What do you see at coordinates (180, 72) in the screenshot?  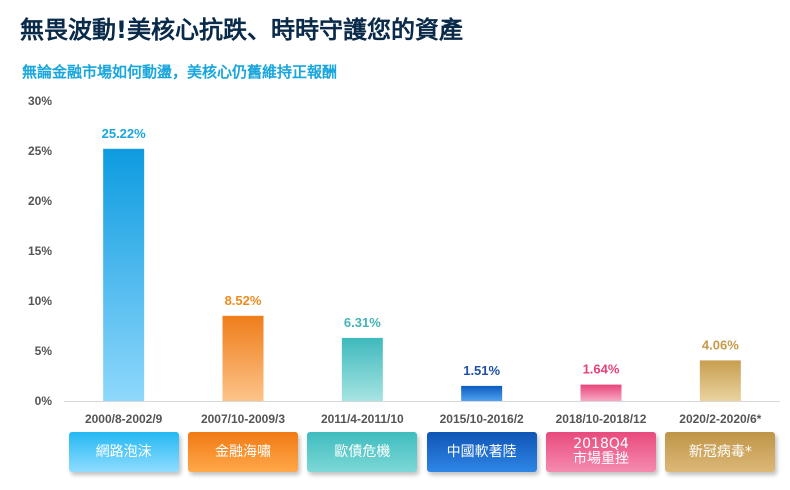 I see `chart-subtitle: 無論金融市場如何動盪，美核心仍舊維持正報酬` at bounding box center [180, 72].